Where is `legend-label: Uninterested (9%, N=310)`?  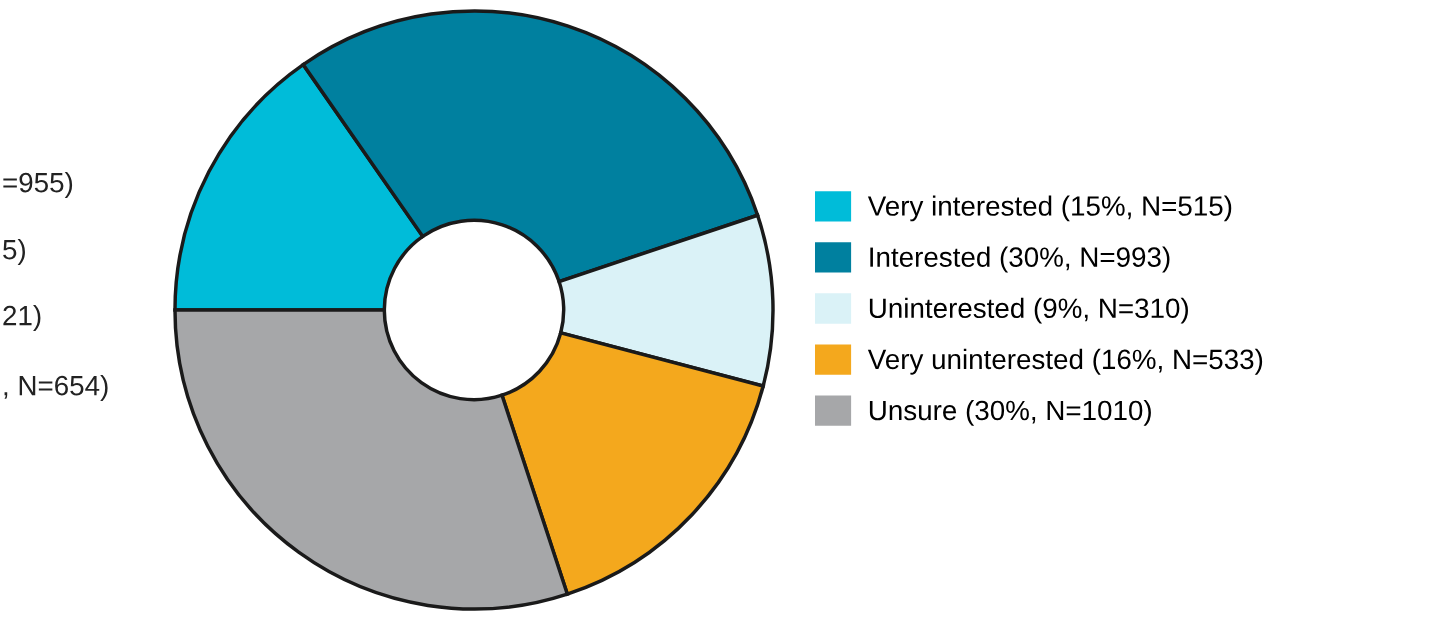 legend-label: Uninterested (9%, N=310) is located at coordinates (1028, 310).